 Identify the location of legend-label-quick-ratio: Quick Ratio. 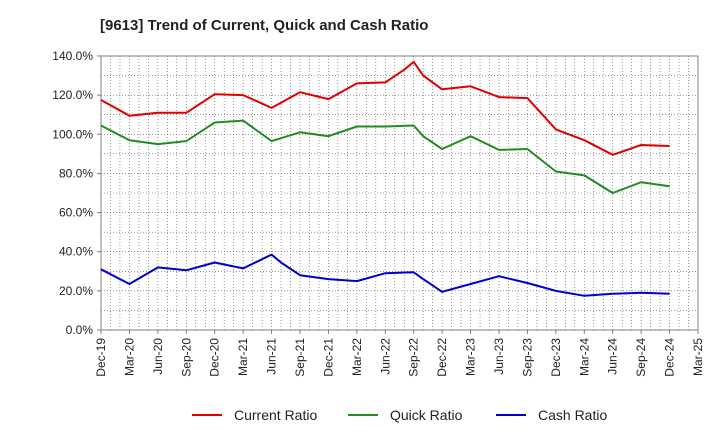
(426, 415).